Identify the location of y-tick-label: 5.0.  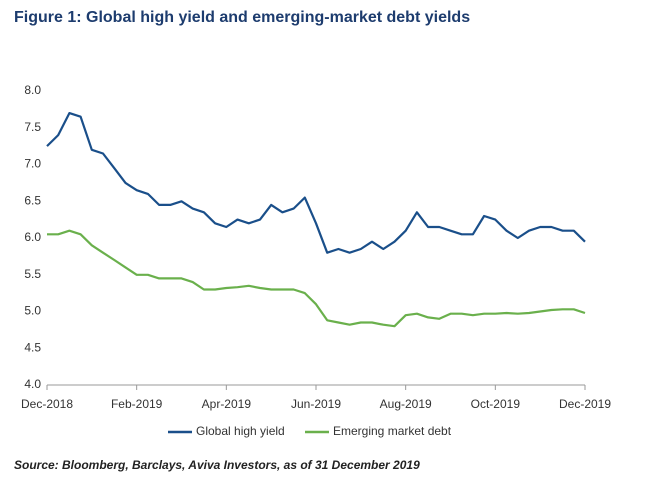
(32, 311).